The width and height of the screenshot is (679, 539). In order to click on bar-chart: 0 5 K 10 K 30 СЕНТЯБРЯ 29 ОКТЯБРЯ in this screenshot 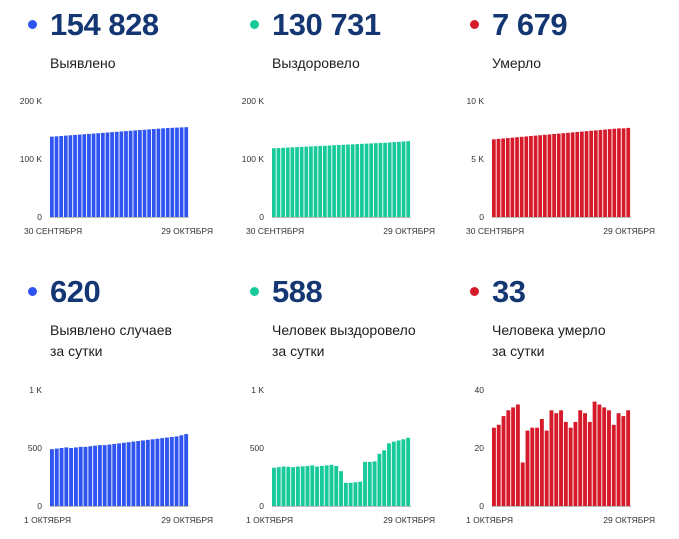, I will do `click(560, 166)`.